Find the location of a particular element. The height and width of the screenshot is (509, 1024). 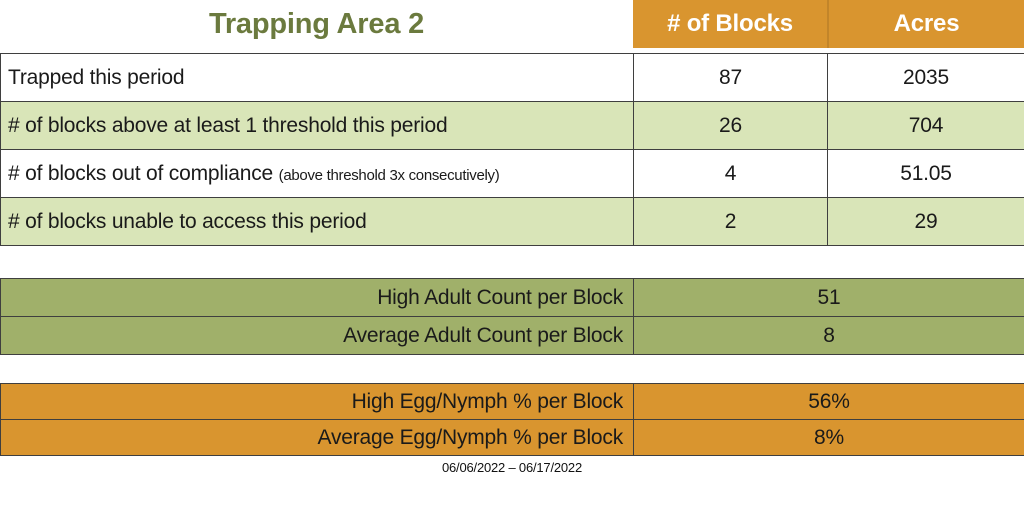

table-row: Average Egg/Nymph % per Block 8% is located at coordinates (512, 437).